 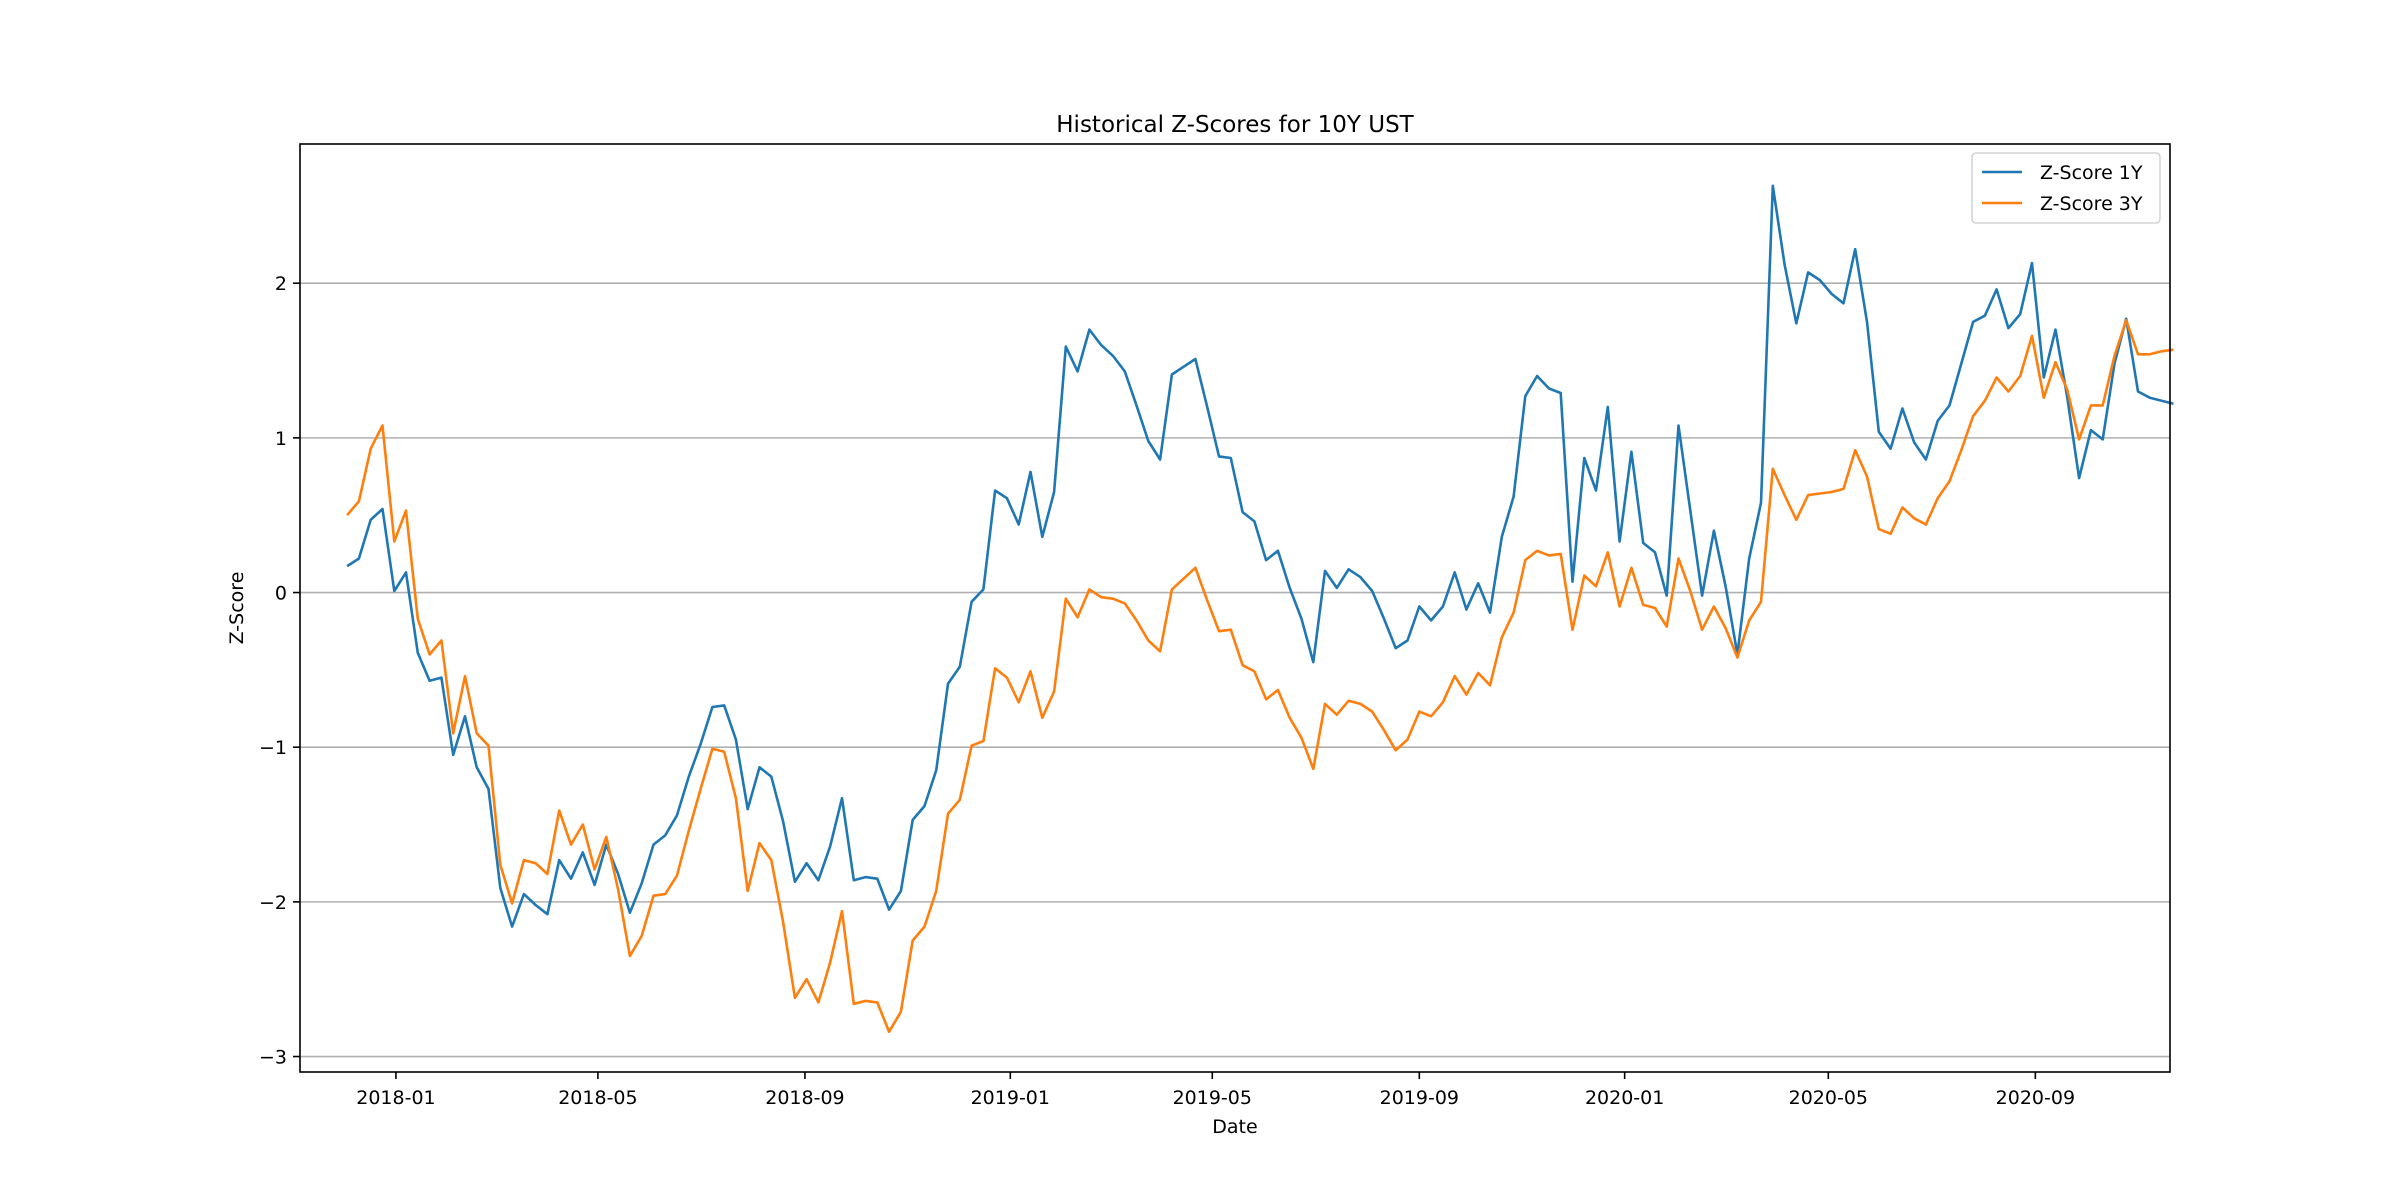 I want to click on y-axis-label: Z-Score, so click(x=237, y=608).